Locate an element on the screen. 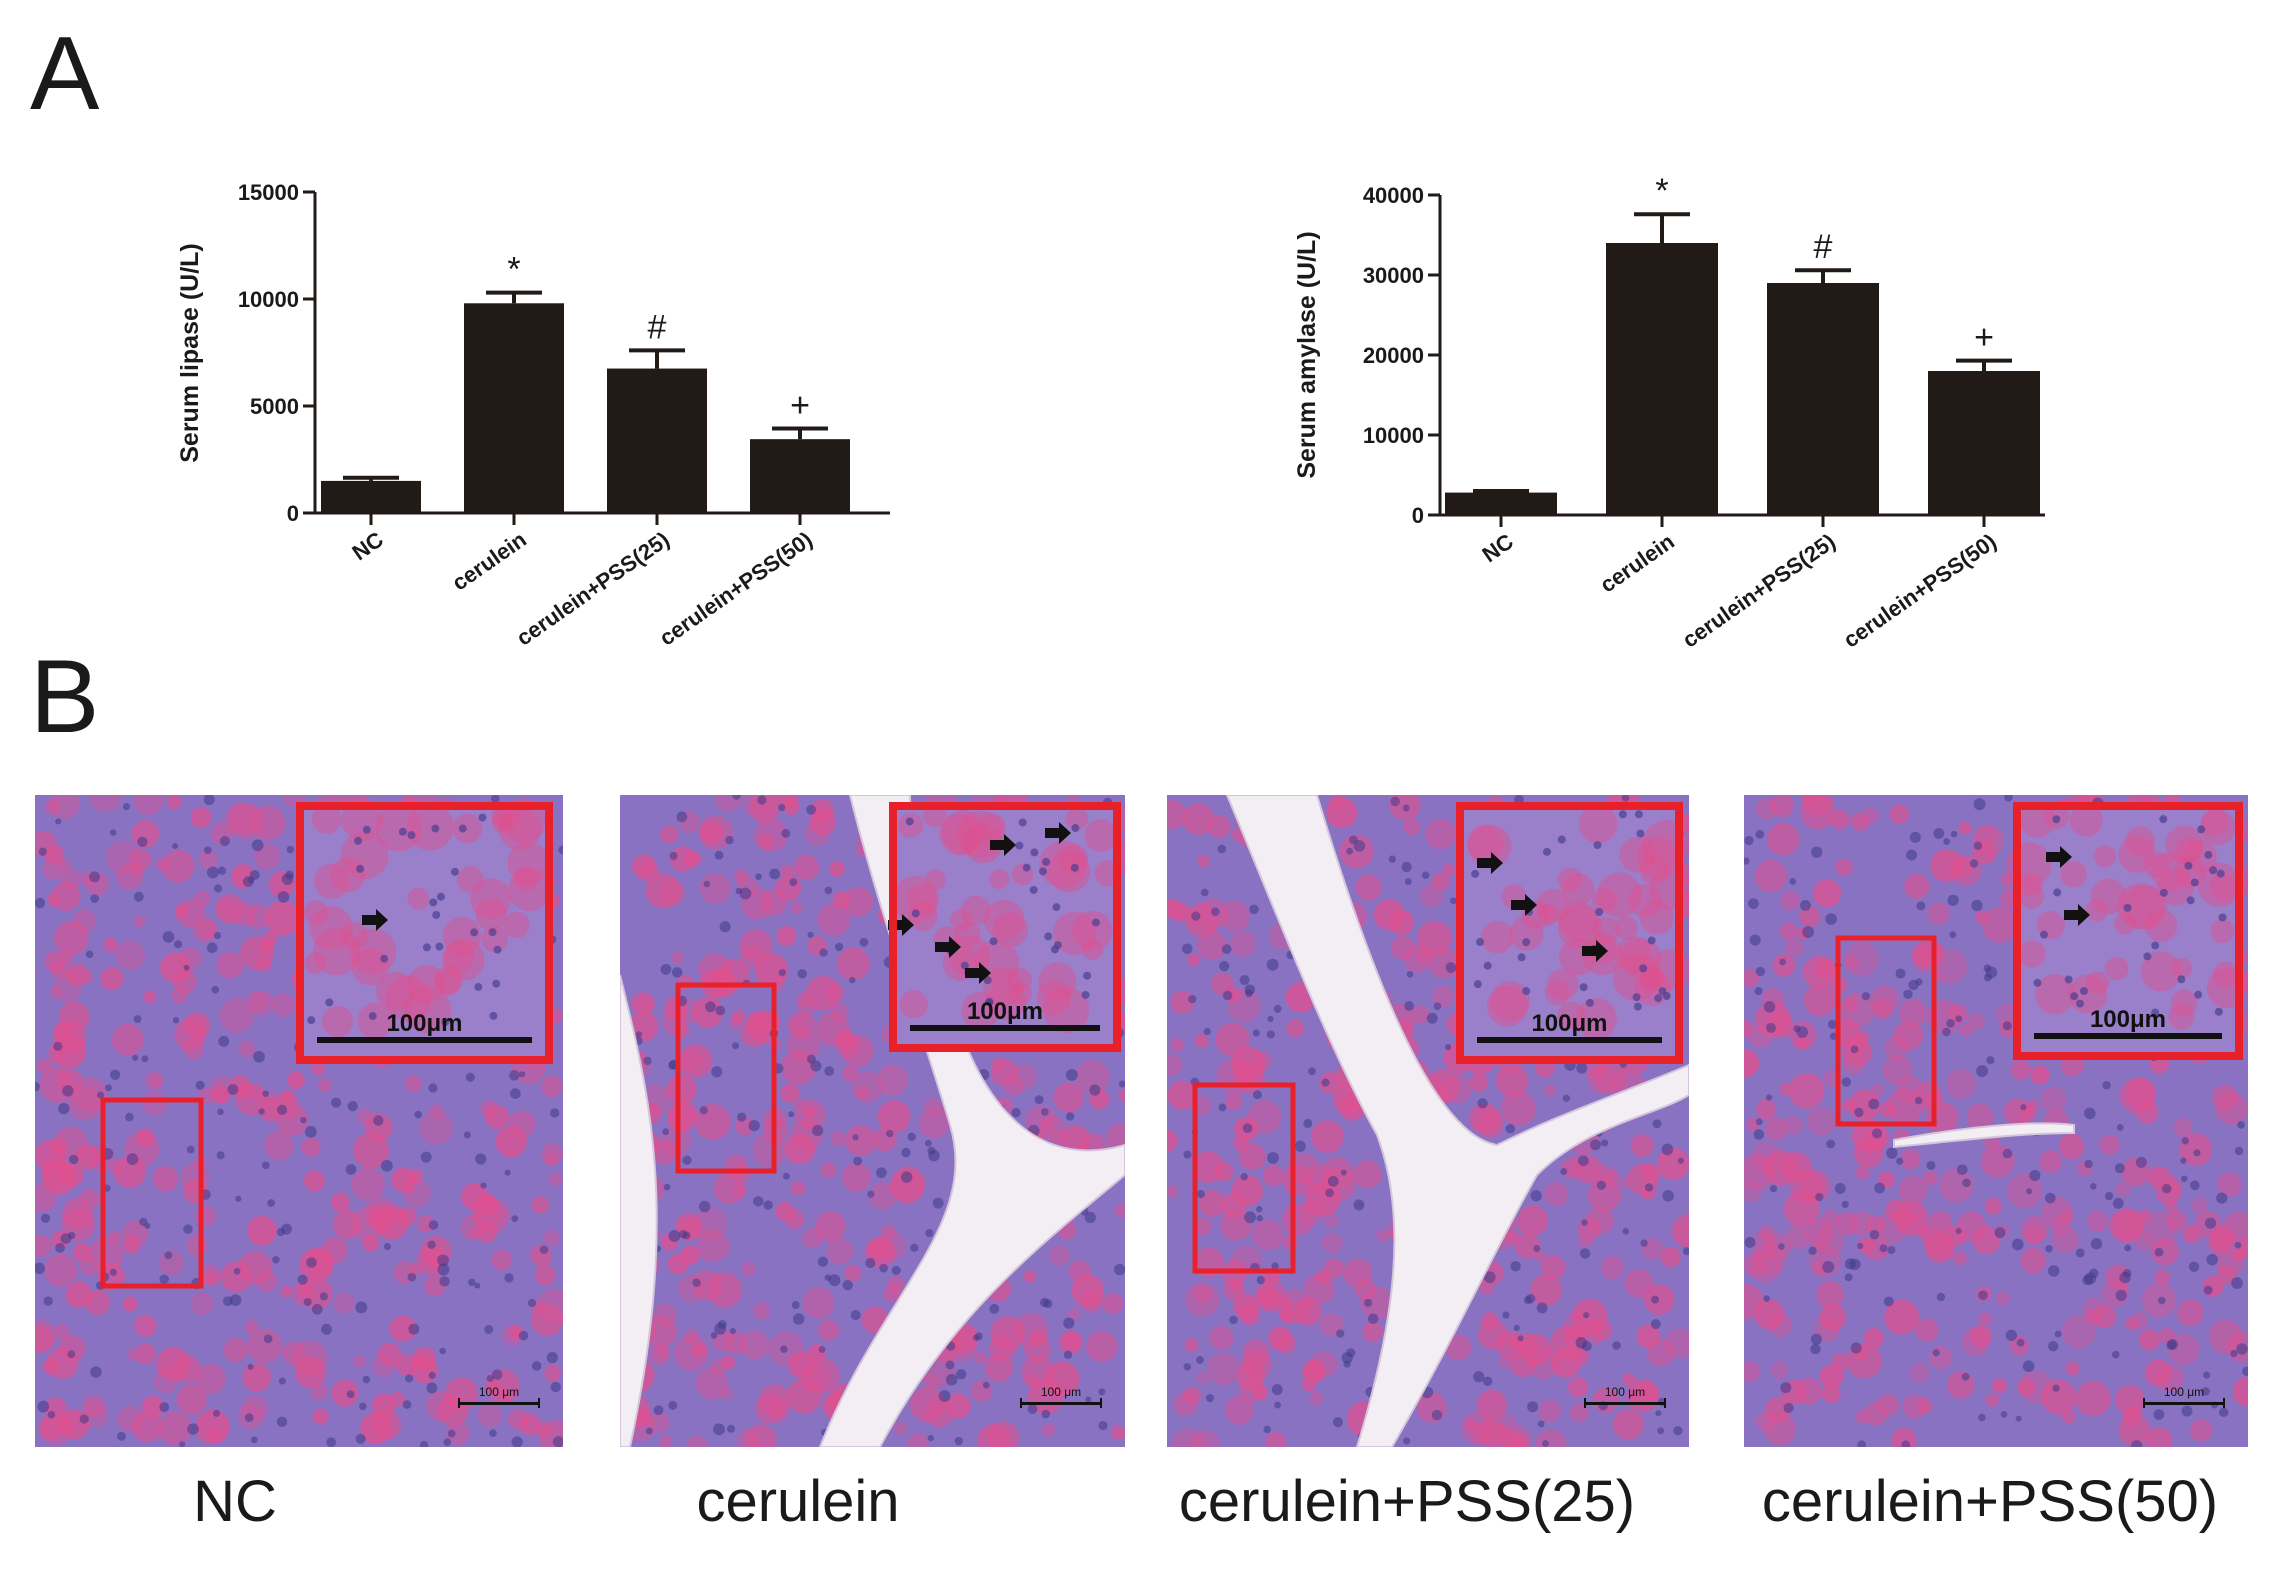 Image resolution: width=2271 pixels, height=1570 pixels. y-tick-label: 10000 is located at coordinates (1393, 435).